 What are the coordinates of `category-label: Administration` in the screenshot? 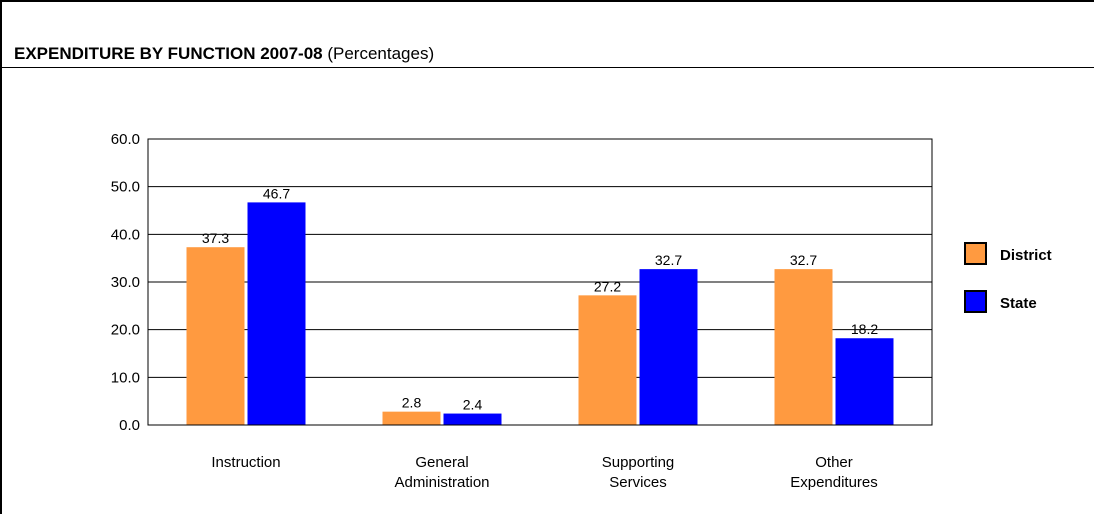 It's located at (441, 482).